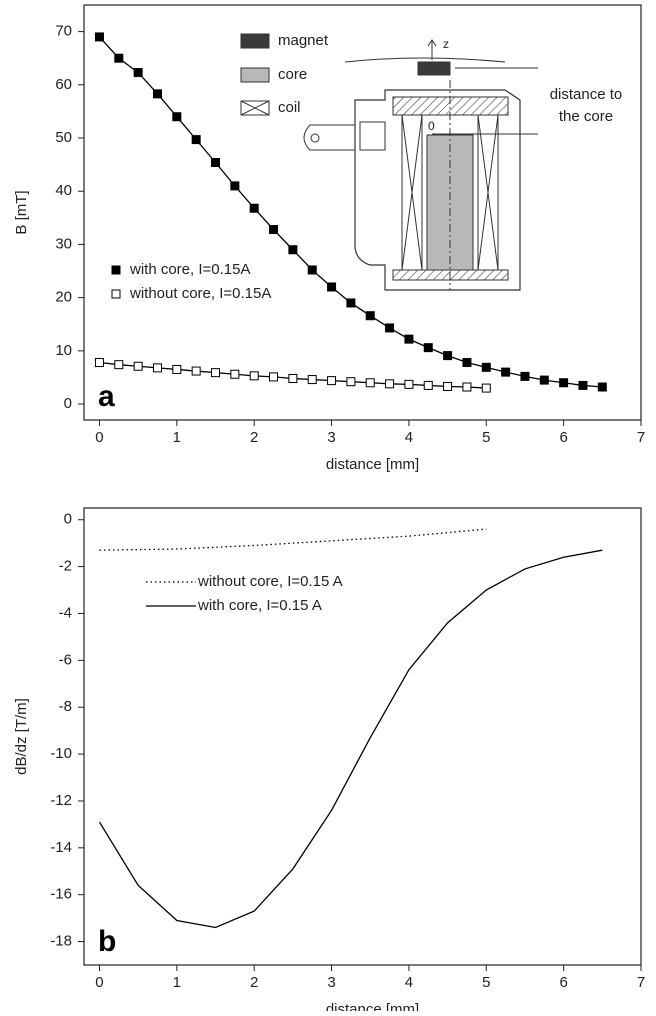 The height and width of the screenshot is (1016, 656). I want to click on legend-marker, so click(116, 270).